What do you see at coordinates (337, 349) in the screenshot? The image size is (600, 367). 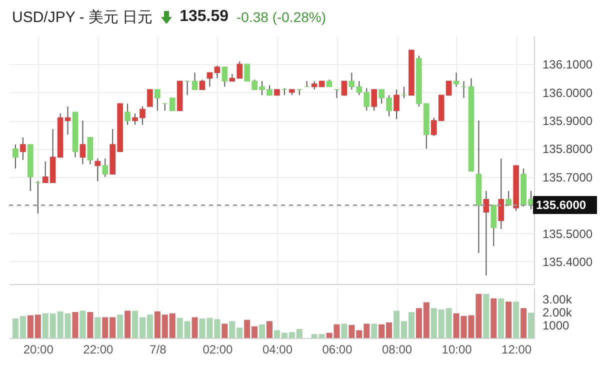 I see `x-tick-label: 06:00` at bounding box center [337, 349].